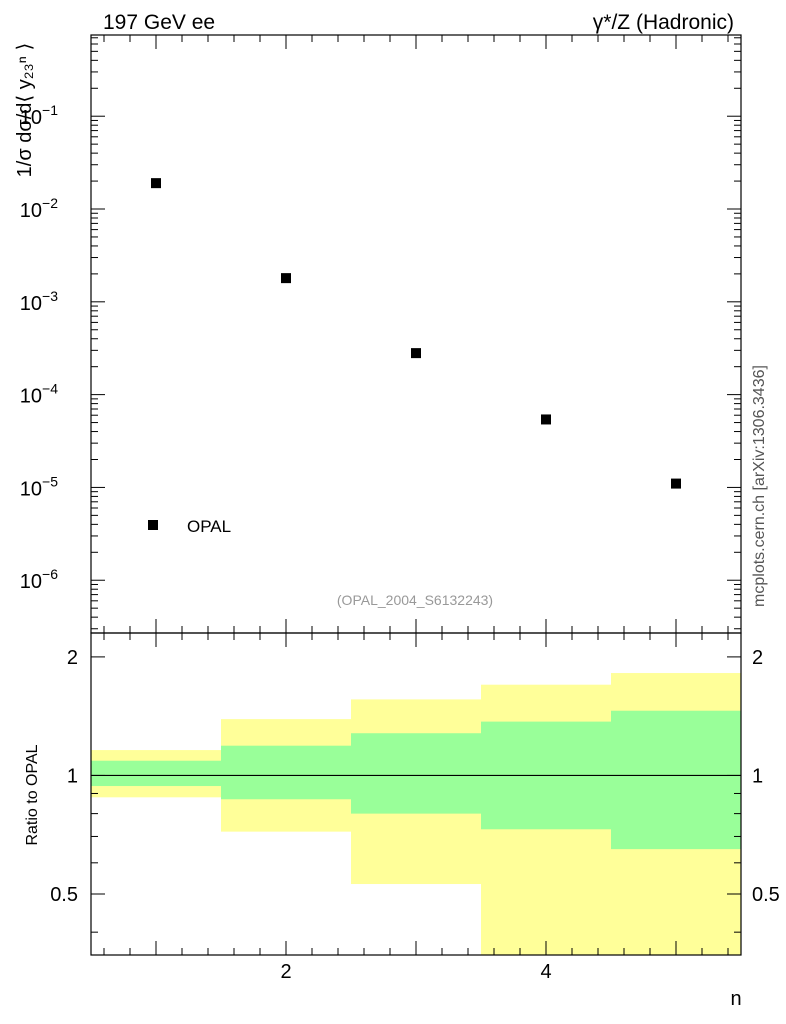 The image size is (786, 1024). I want to click on x-tick-label: 2, so click(285, 972).